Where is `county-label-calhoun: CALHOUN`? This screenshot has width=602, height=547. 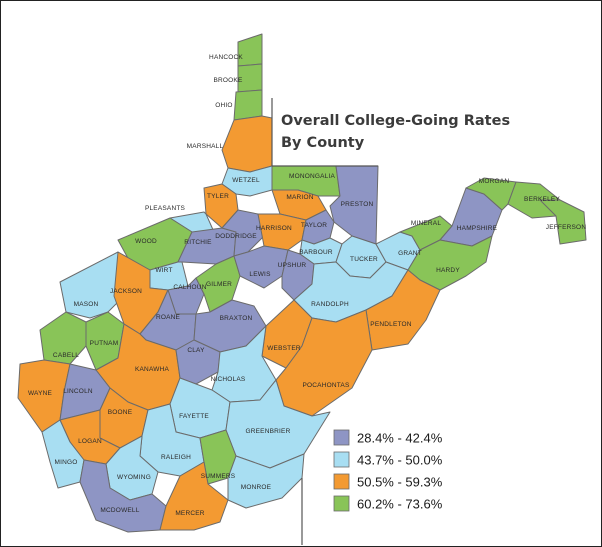 county-label-calhoun: CALHOUN is located at coordinates (189, 287).